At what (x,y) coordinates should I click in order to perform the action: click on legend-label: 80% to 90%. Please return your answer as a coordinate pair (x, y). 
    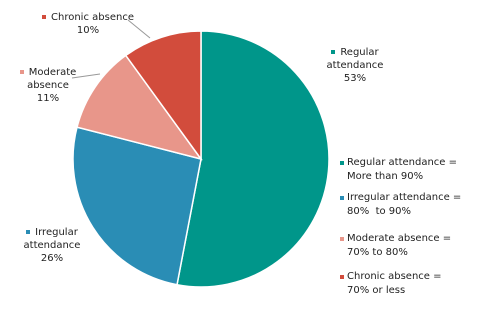
    Looking at the image, I should click on (379, 211).